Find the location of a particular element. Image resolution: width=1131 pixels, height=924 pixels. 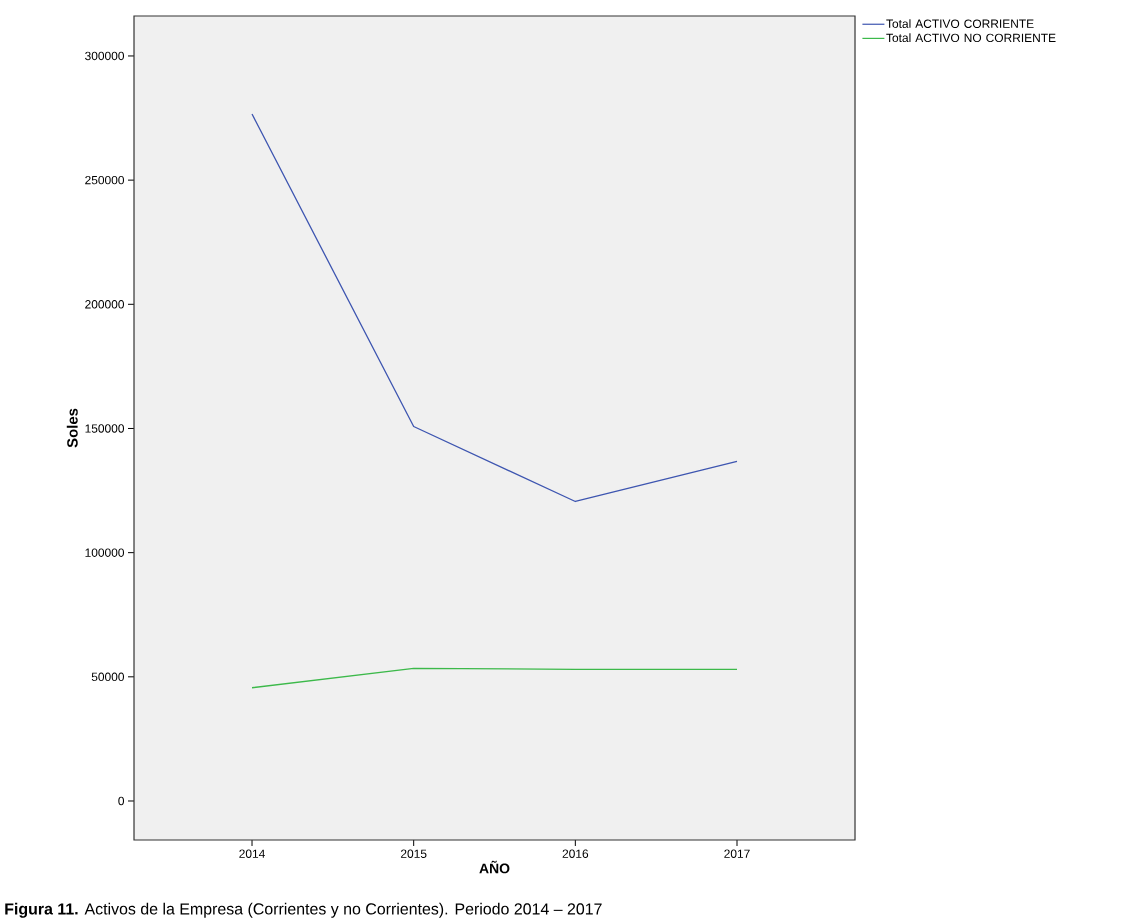

x-axis-title: AÑO is located at coordinates (494, 867).